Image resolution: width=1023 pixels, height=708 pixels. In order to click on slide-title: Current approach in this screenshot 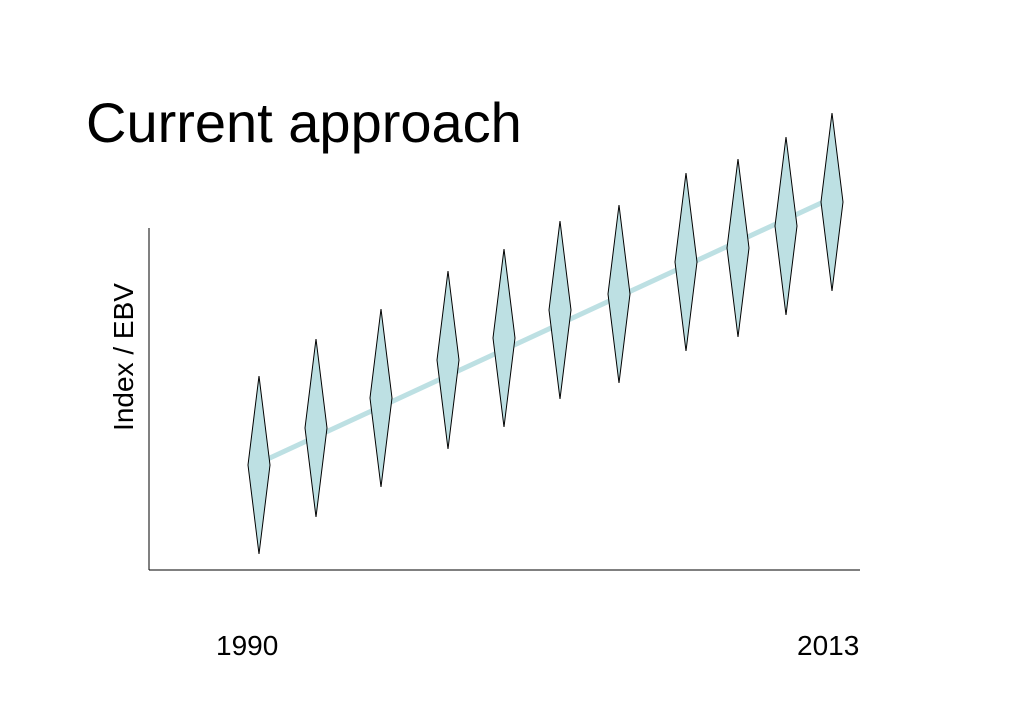, I will do `click(304, 122)`.